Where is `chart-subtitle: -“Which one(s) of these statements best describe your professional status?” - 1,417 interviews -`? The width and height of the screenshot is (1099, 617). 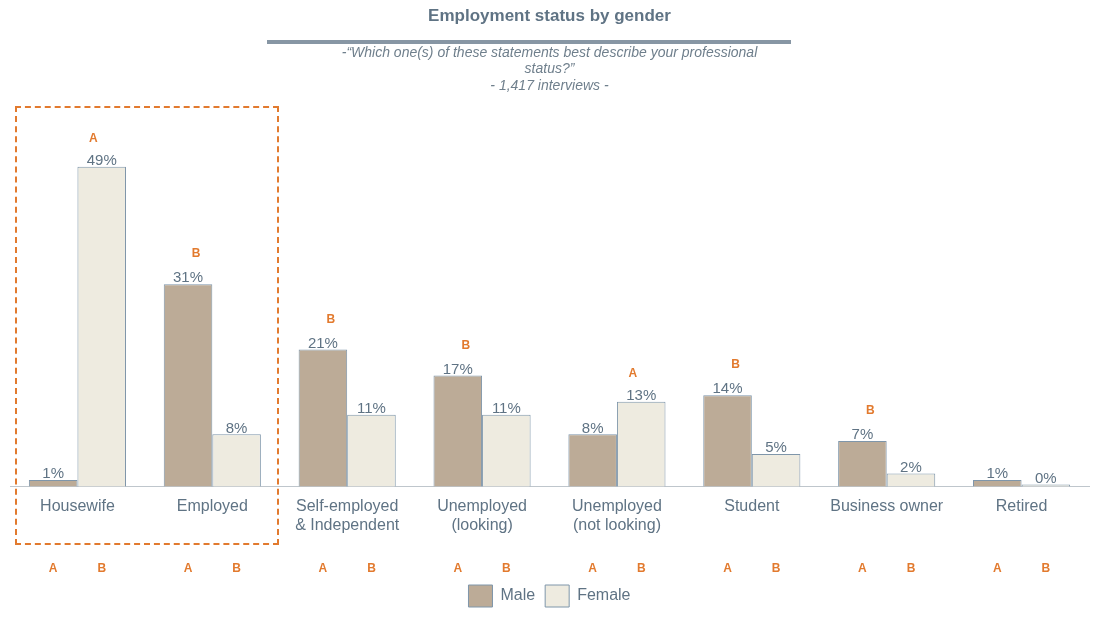 chart-subtitle: -“Which one(s) of these statements best describe your professional status?” - 1,417 interviews - is located at coordinates (550, 68).